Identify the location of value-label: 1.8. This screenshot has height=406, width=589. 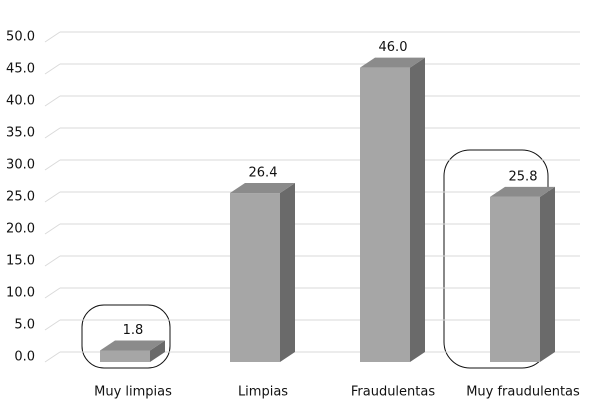
(133, 330).